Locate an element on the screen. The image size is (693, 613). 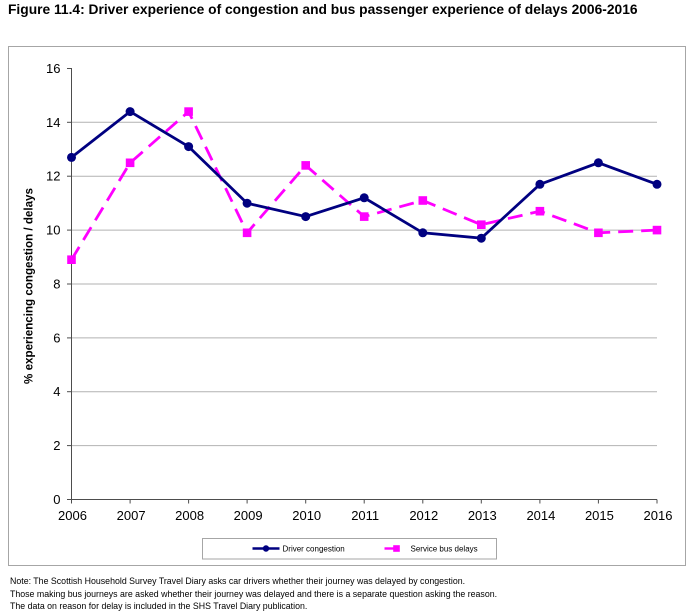
svg-text: 2011 is located at coordinates (365, 515).